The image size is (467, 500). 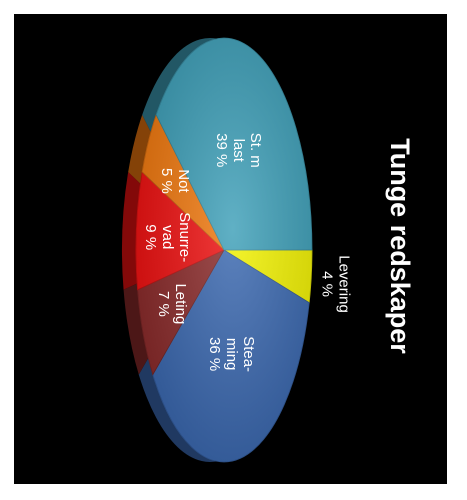 I want to click on slice-label-line: Leting, so click(x=180, y=303).